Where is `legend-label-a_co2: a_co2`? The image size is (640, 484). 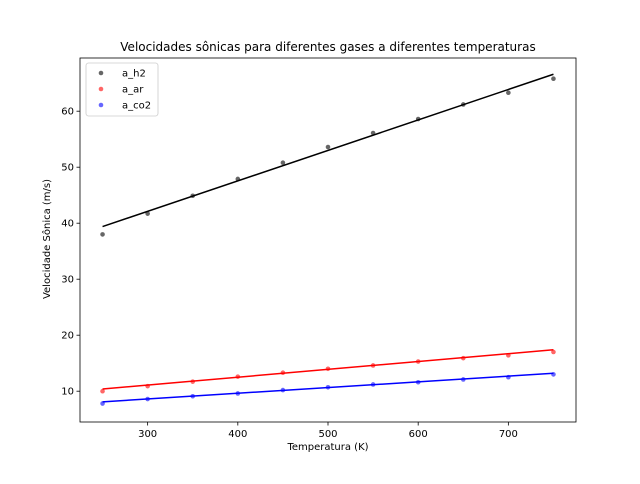 legend-label-a_co2: a_co2 is located at coordinates (136, 106).